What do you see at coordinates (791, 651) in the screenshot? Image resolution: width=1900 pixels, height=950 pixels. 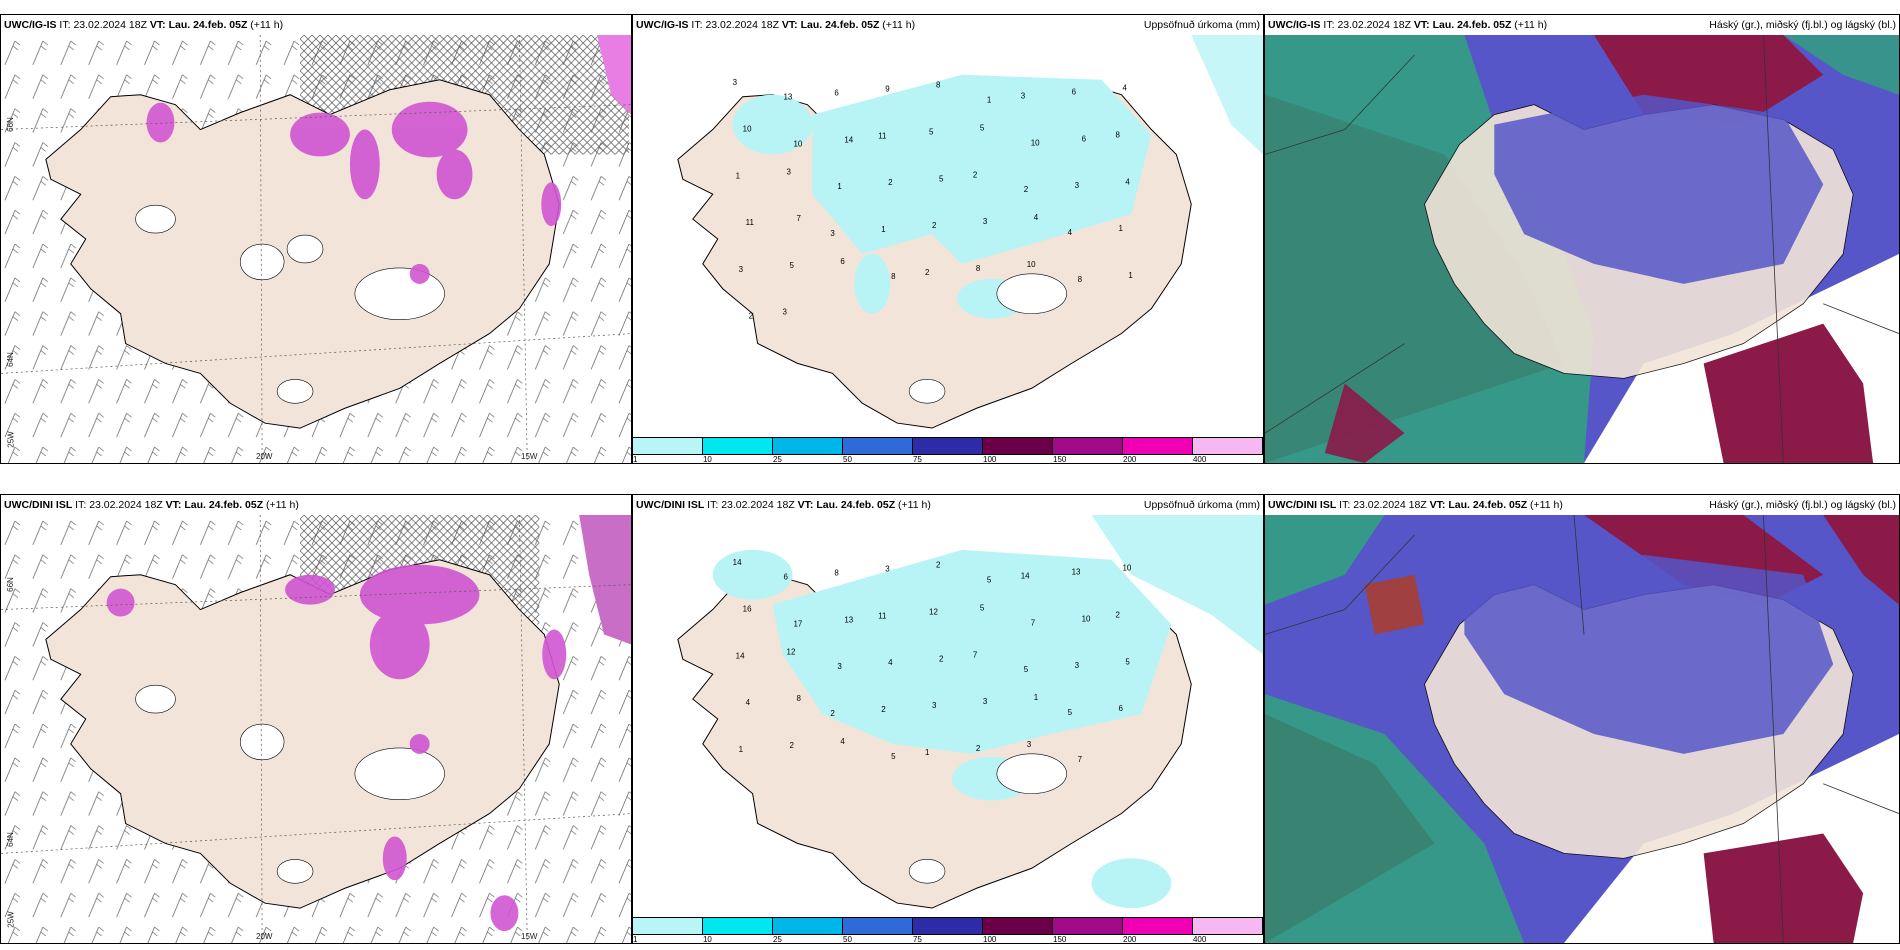 I see `precip-value-label: 12` at bounding box center [791, 651].